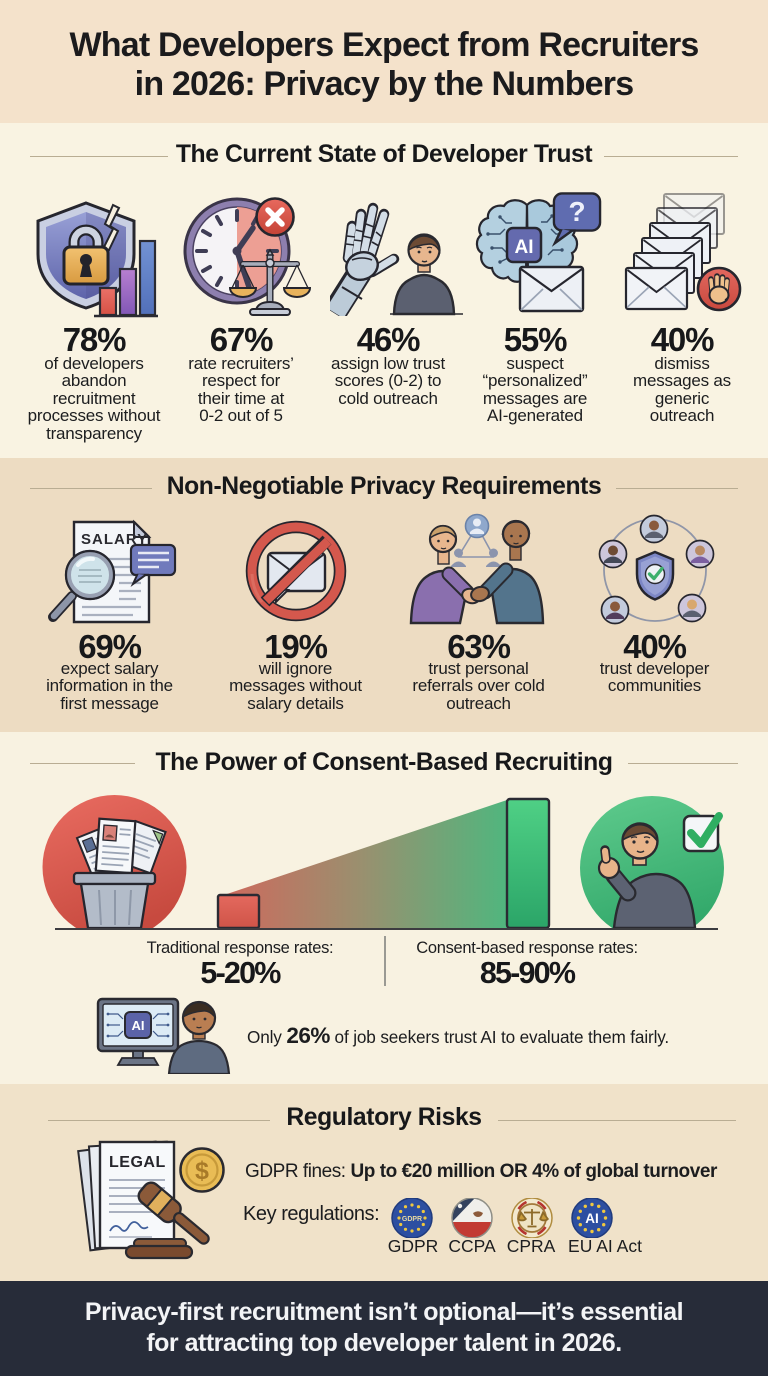  I want to click on svg-text: SALARY, so click(114, 539).